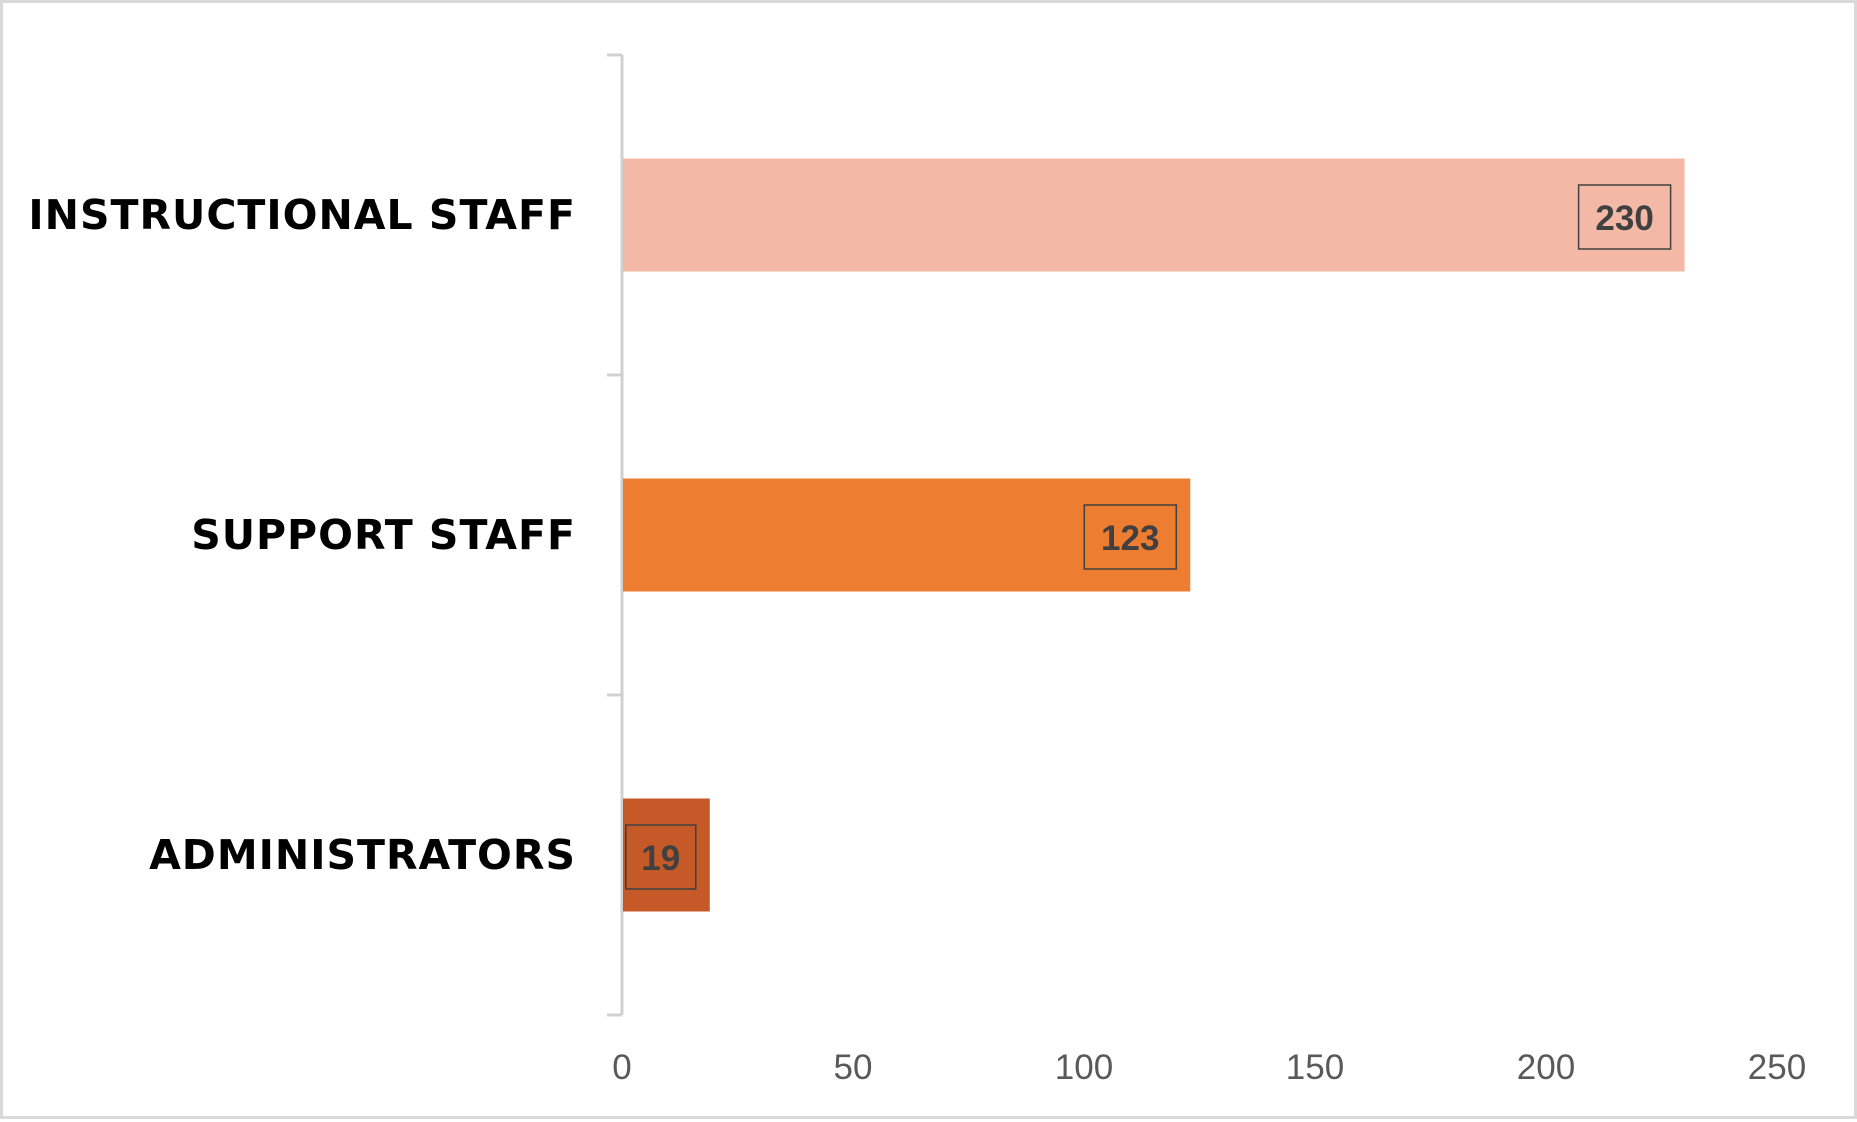  What do you see at coordinates (1777, 1067) in the screenshot?
I see `x-tick-label: 250` at bounding box center [1777, 1067].